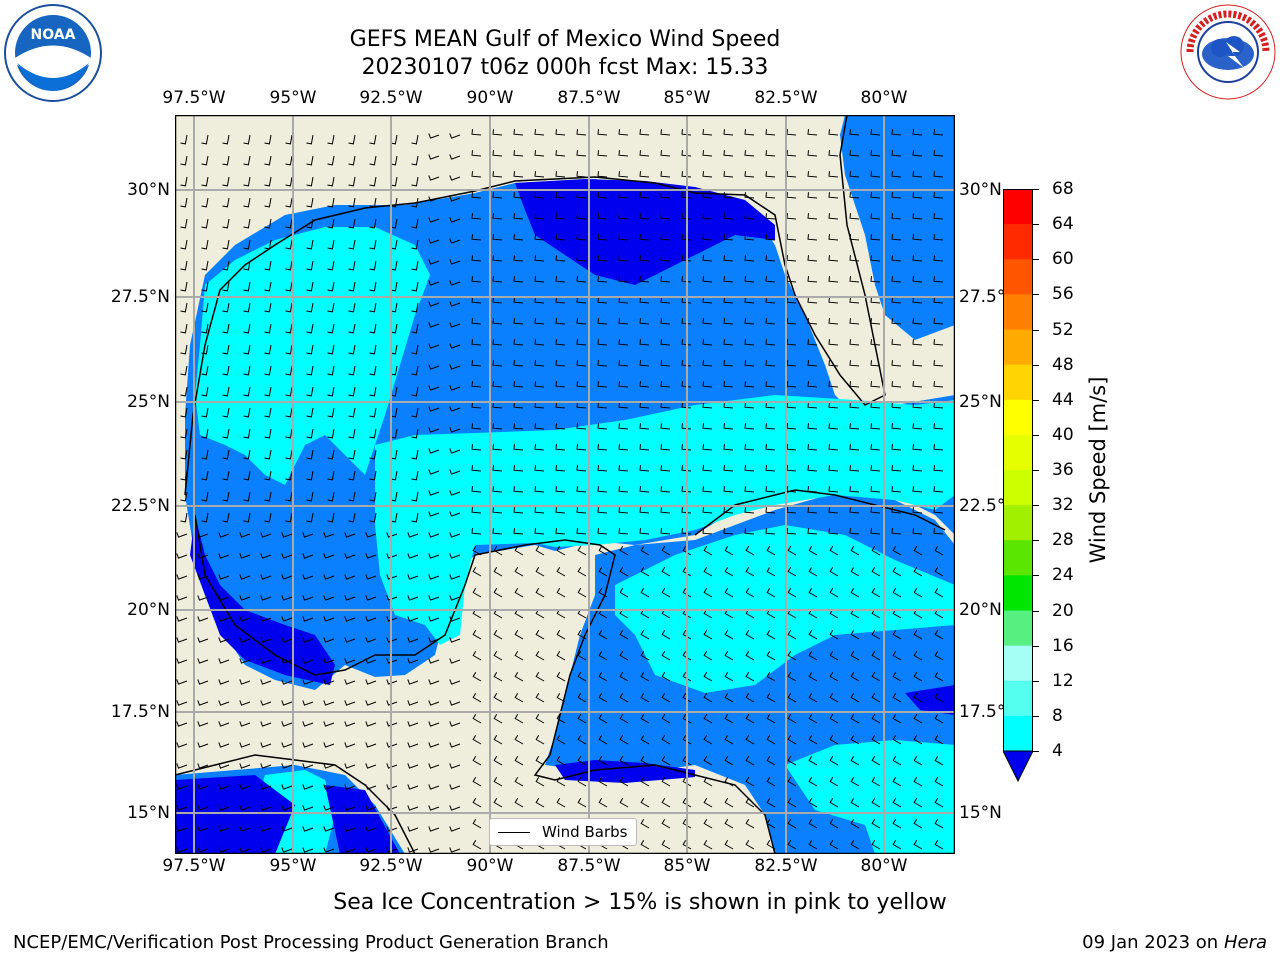 The height and width of the screenshot is (960, 1280). What do you see at coordinates (1063, 540) in the screenshot?
I see `colorbar-tick-label: 28` at bounding box center [1063, 540].